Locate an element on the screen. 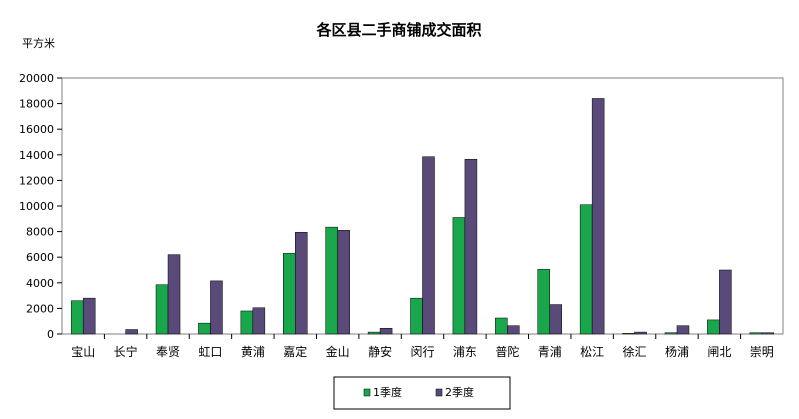 Image resolution: width=799 pixels, height=419 pixels. x-tick-label: 徐汇 is located at coordinates (635, 351).